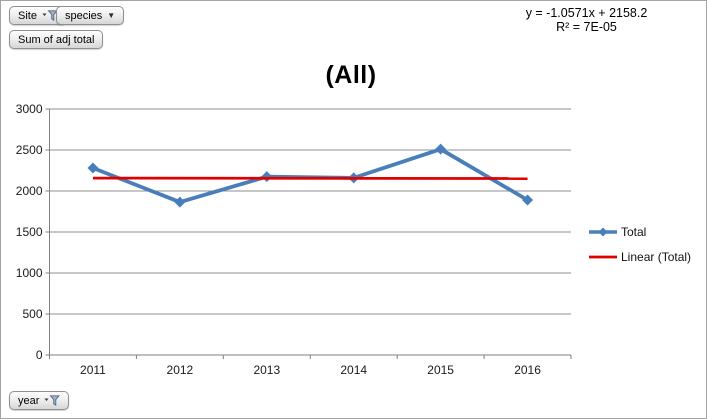  What do you see at coordinates (29, 109) in the screenshot?
I see `y-axis-label: 3000` at bounding box center [29, 109].